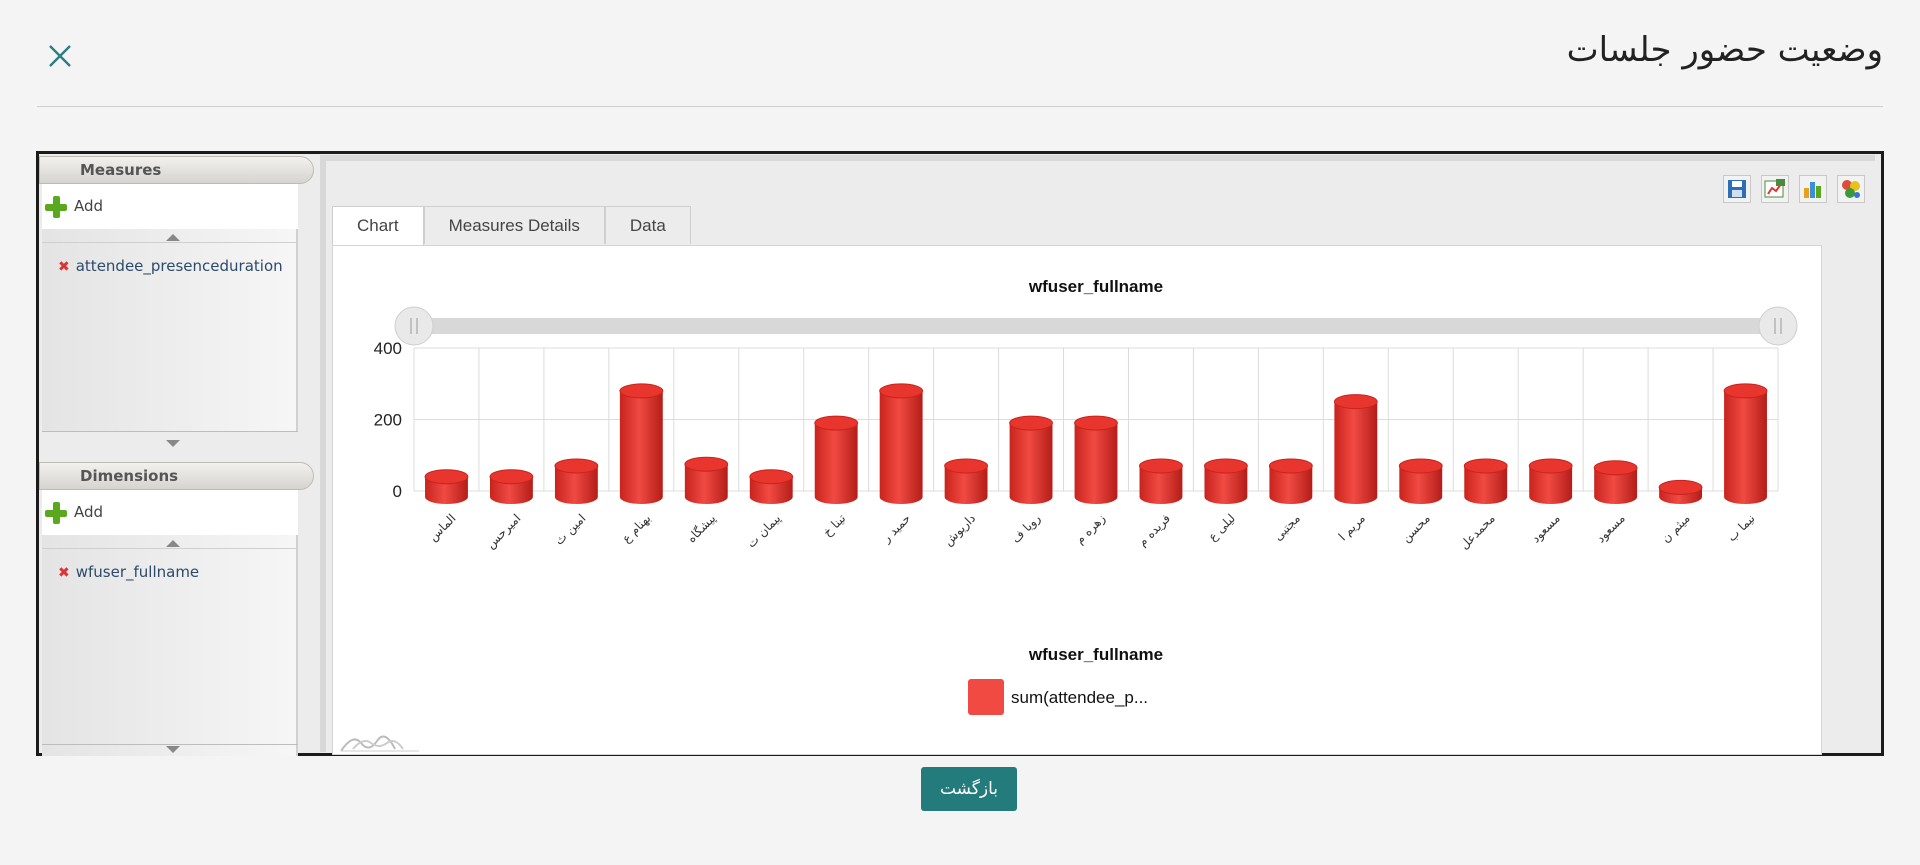  What do you see at coordinates (414, 326) in the screenshot?
I see `range-slider-left-handle` at bounding box center [414, 326].